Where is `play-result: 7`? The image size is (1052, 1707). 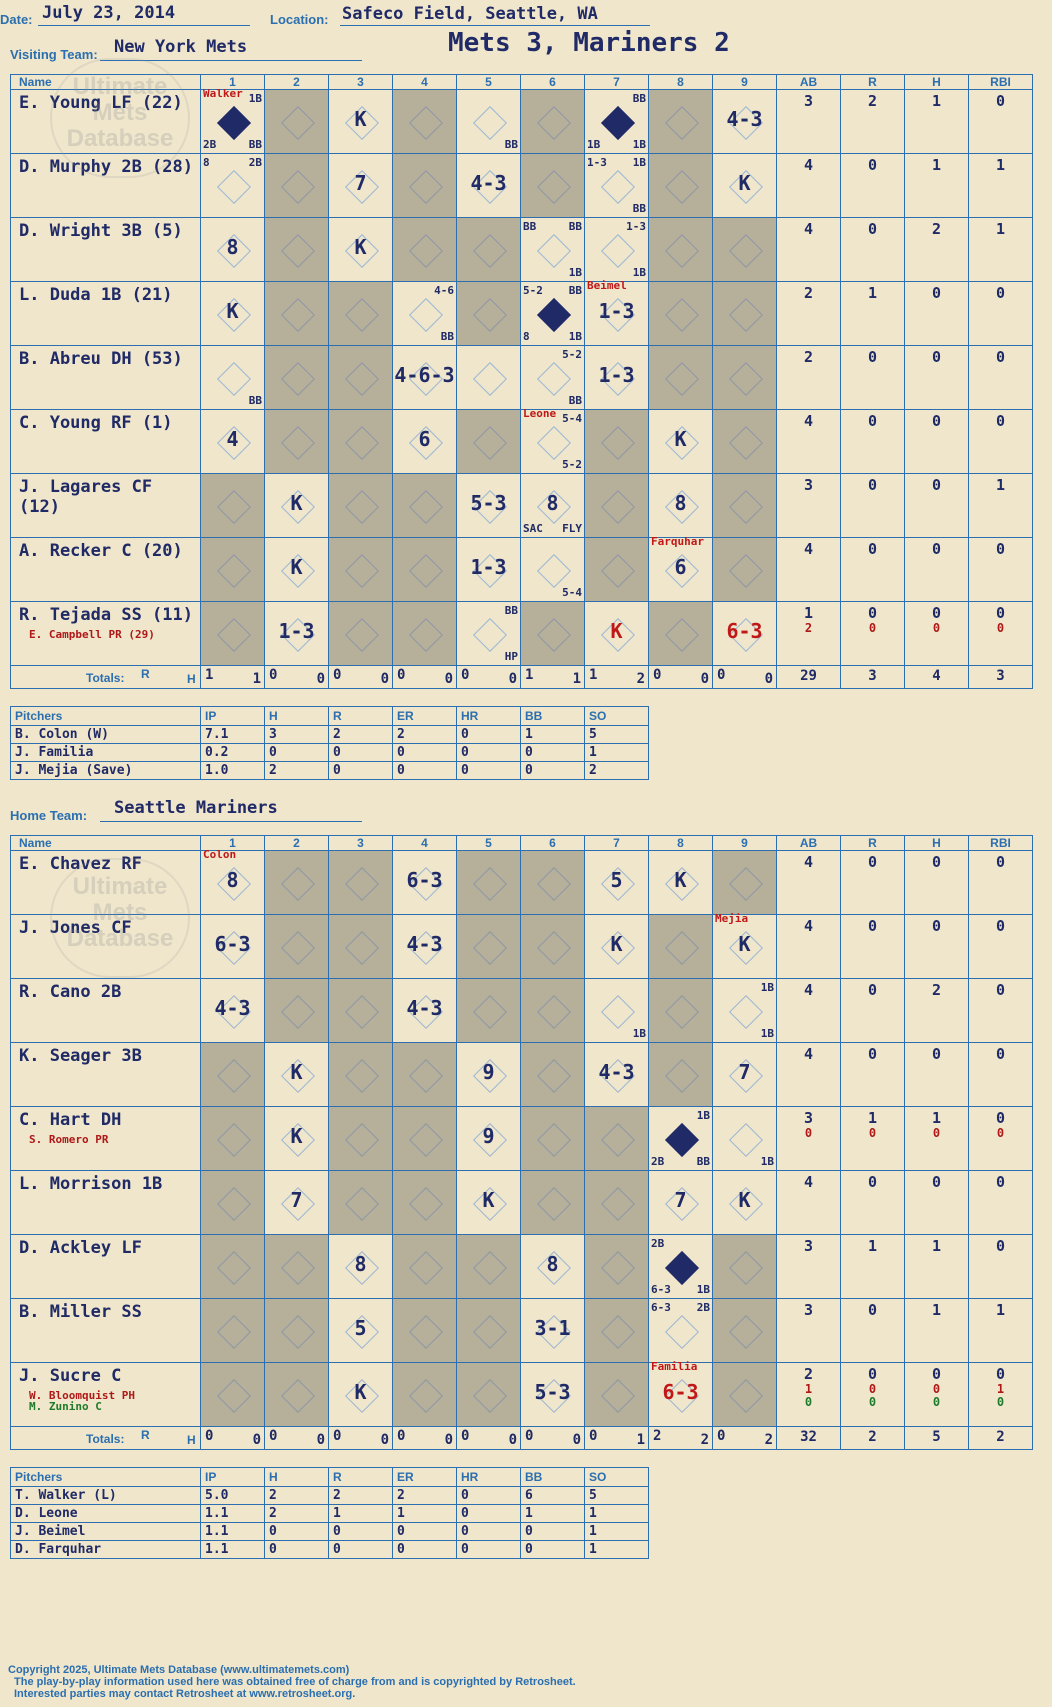 play-result: 7 is located at coordinates (360, 183).